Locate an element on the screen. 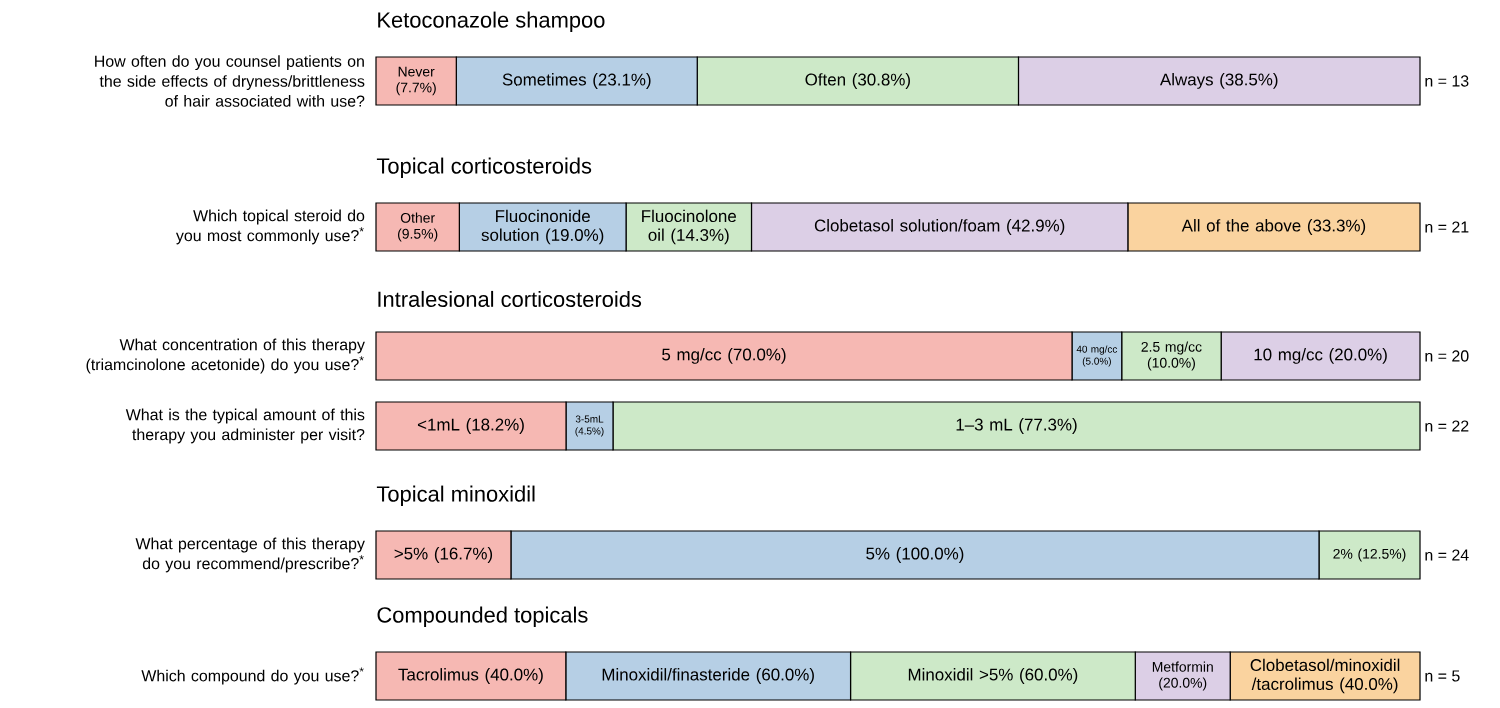 The width and height of the screenshot is (1500, 708). data-label: Sometimes (23.1%) is located at coordinates (576, 81).